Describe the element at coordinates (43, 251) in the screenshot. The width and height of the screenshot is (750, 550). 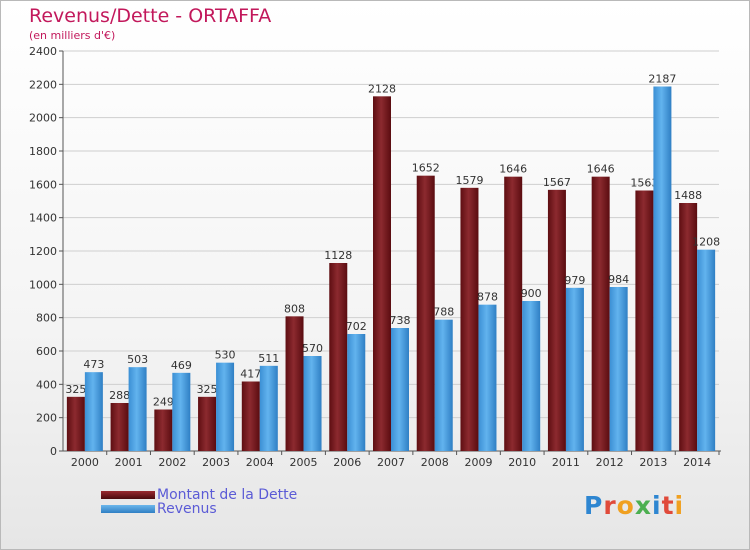
I see `y-tick-label: 1200` at that location.